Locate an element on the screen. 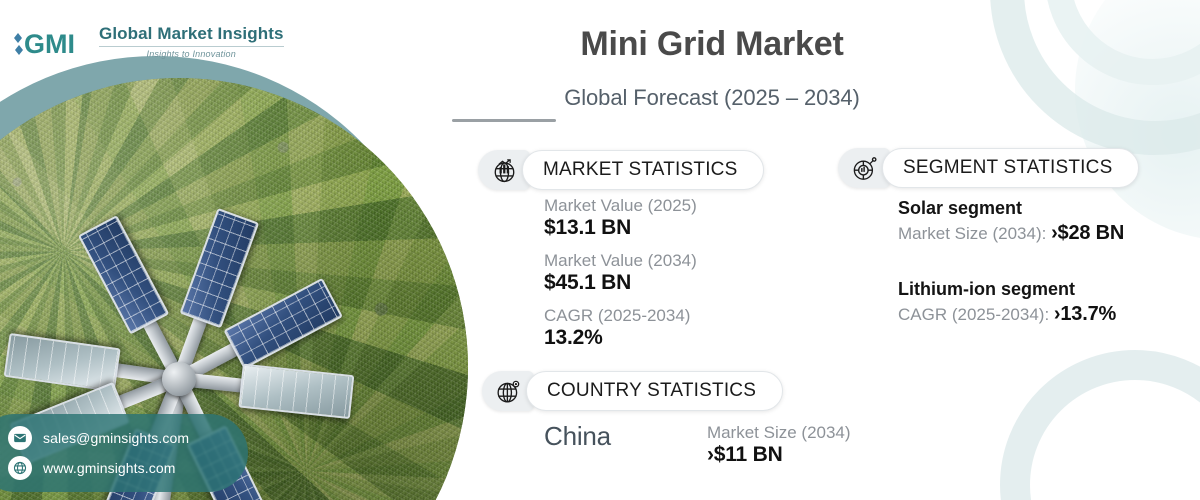 The height and width of the screenshot is (500, 1200). logo-company-name: Global Market Insights is located at coordinates (191, 33).